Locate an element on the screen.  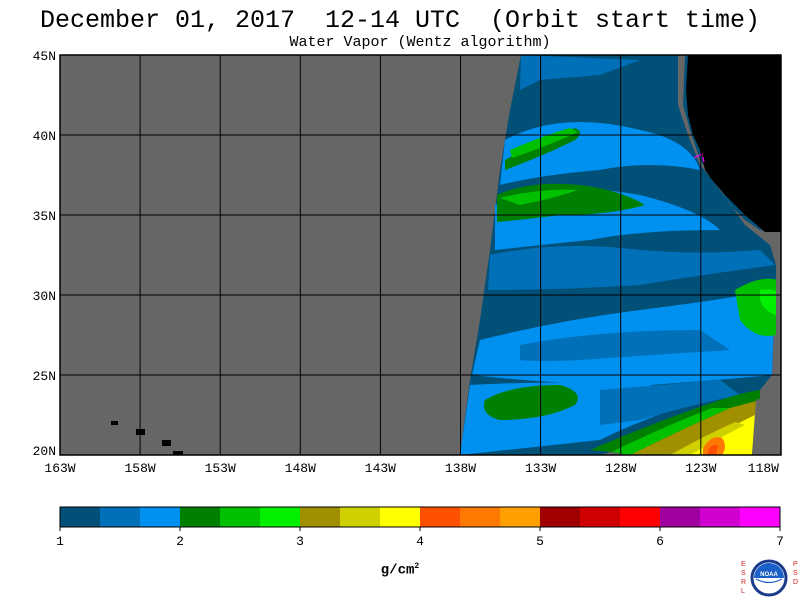
colorbar is located at coordinates (420, 517).